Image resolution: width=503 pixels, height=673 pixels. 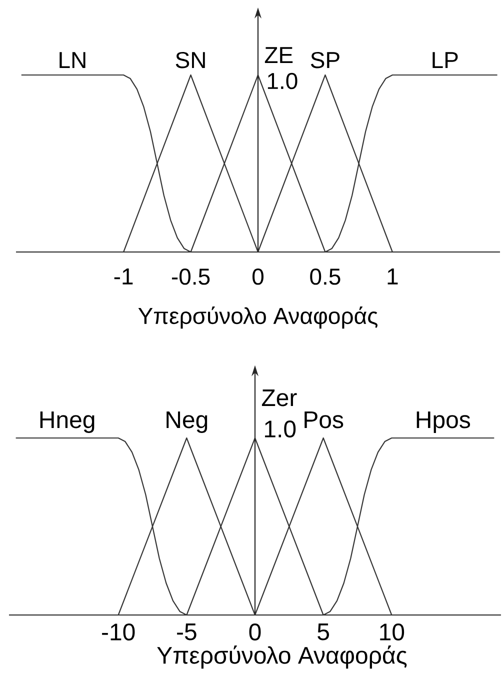 I want to click on x-tick-label: -5, so click(x=186, y=632).